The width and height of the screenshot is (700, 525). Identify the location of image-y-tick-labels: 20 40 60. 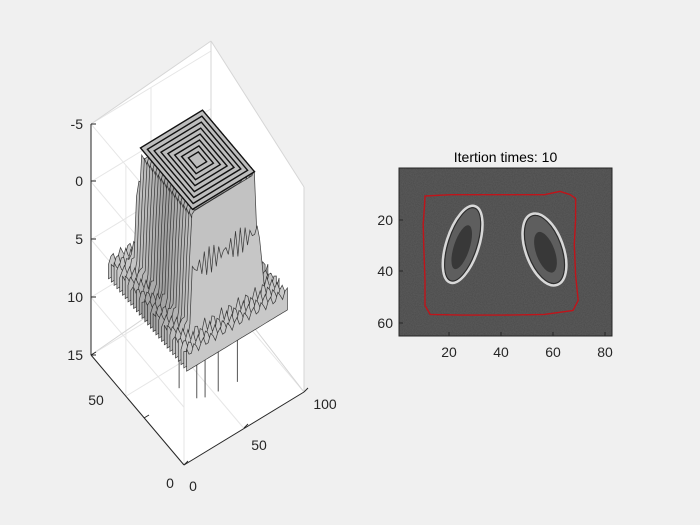
(385, 271).